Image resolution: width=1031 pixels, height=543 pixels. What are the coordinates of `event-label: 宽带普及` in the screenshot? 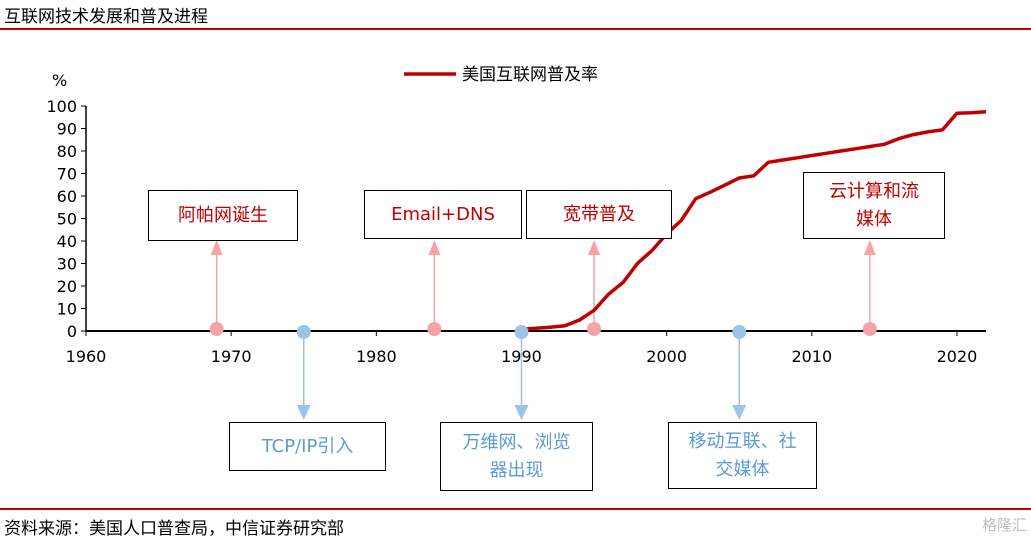 It's located at (599, 214).